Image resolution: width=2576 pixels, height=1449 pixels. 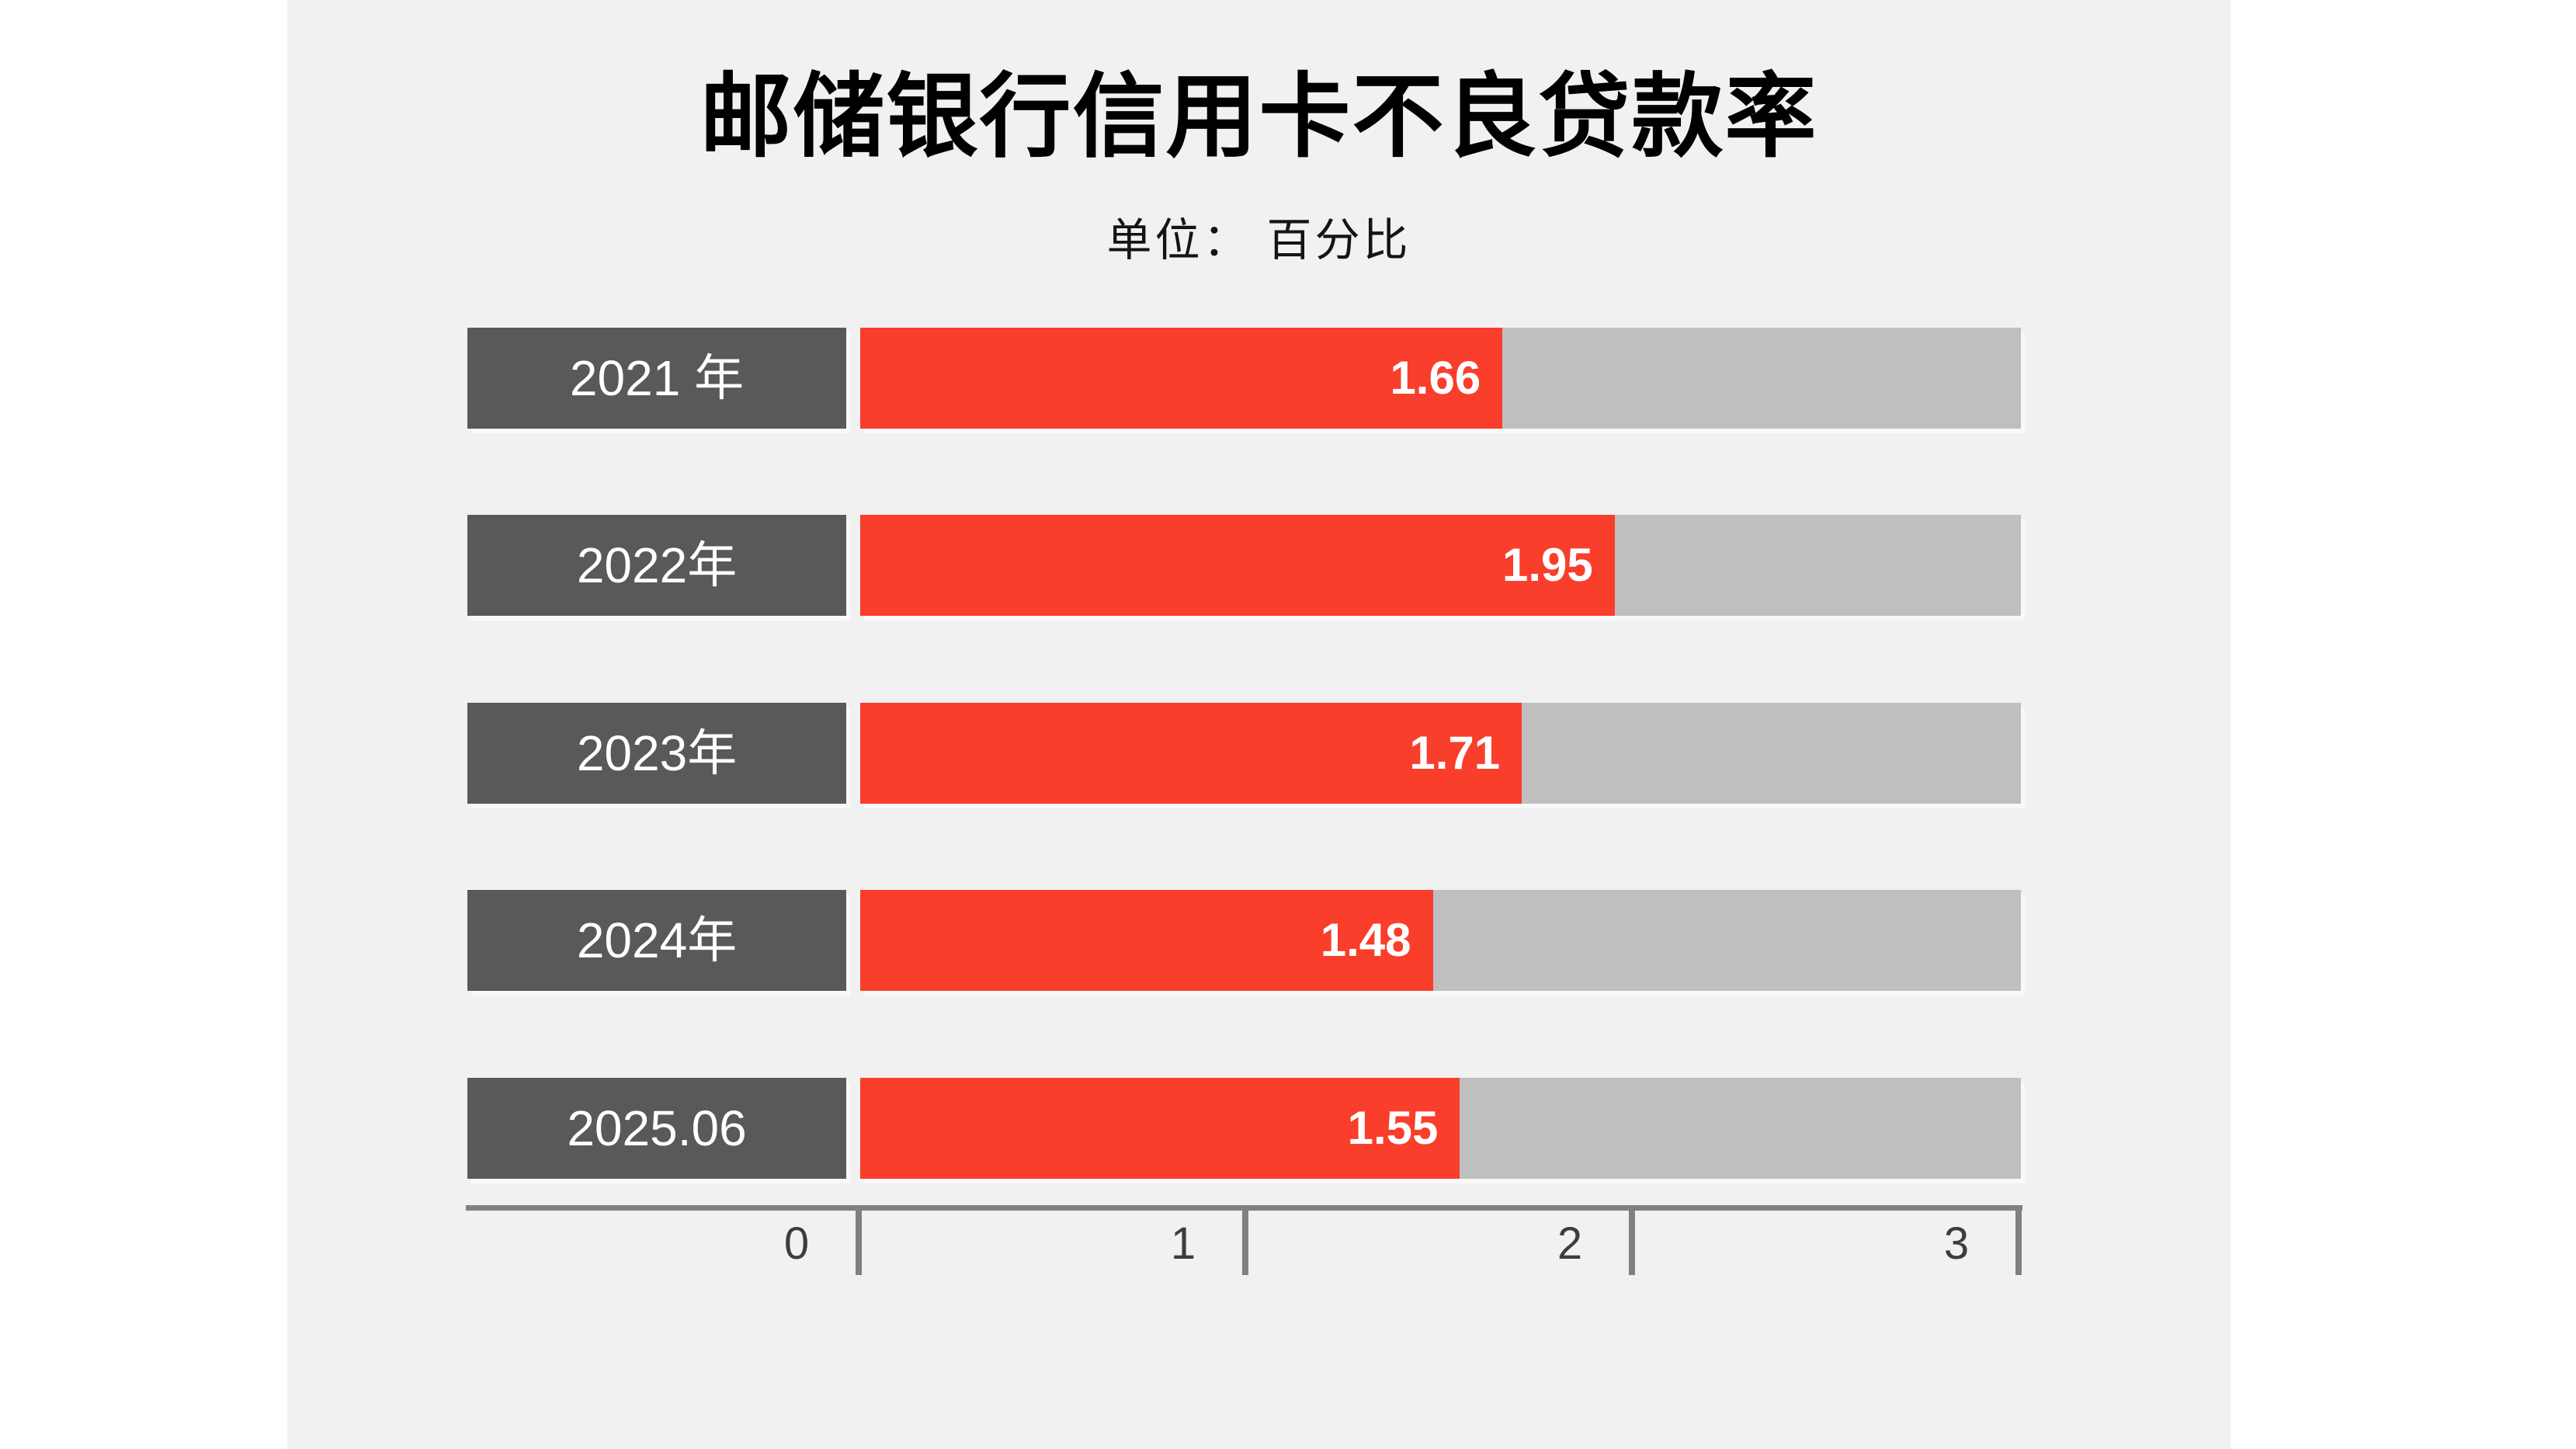 What do you see at coordinates (1570, 1243) in the screenshot?
I see `x-axis-tick-label-2: 2` at bounding box center [1570, 1243].